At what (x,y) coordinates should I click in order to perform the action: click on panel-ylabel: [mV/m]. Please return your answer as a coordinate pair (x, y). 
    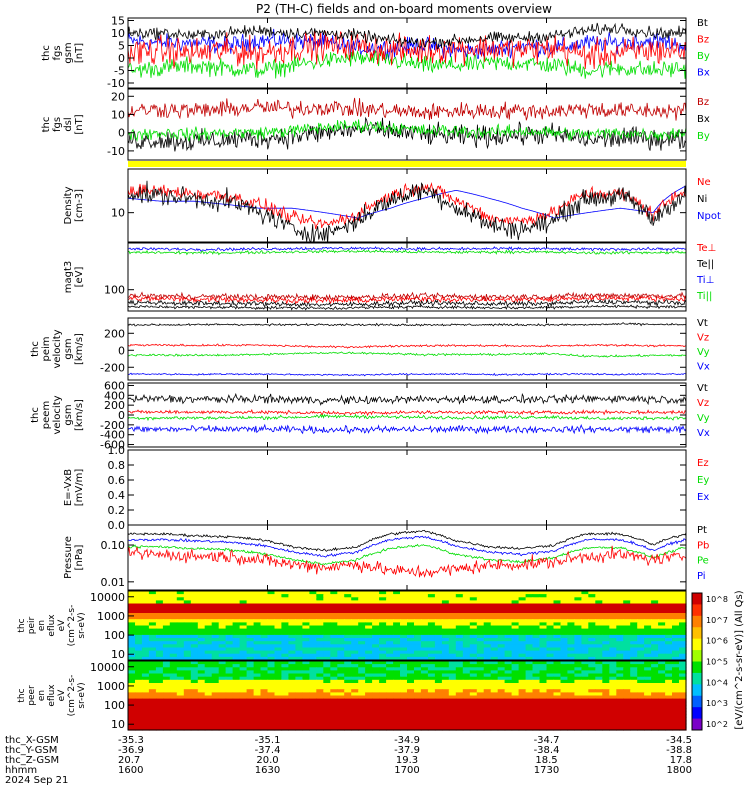
    Looking at the image, I should click on (79, 488).